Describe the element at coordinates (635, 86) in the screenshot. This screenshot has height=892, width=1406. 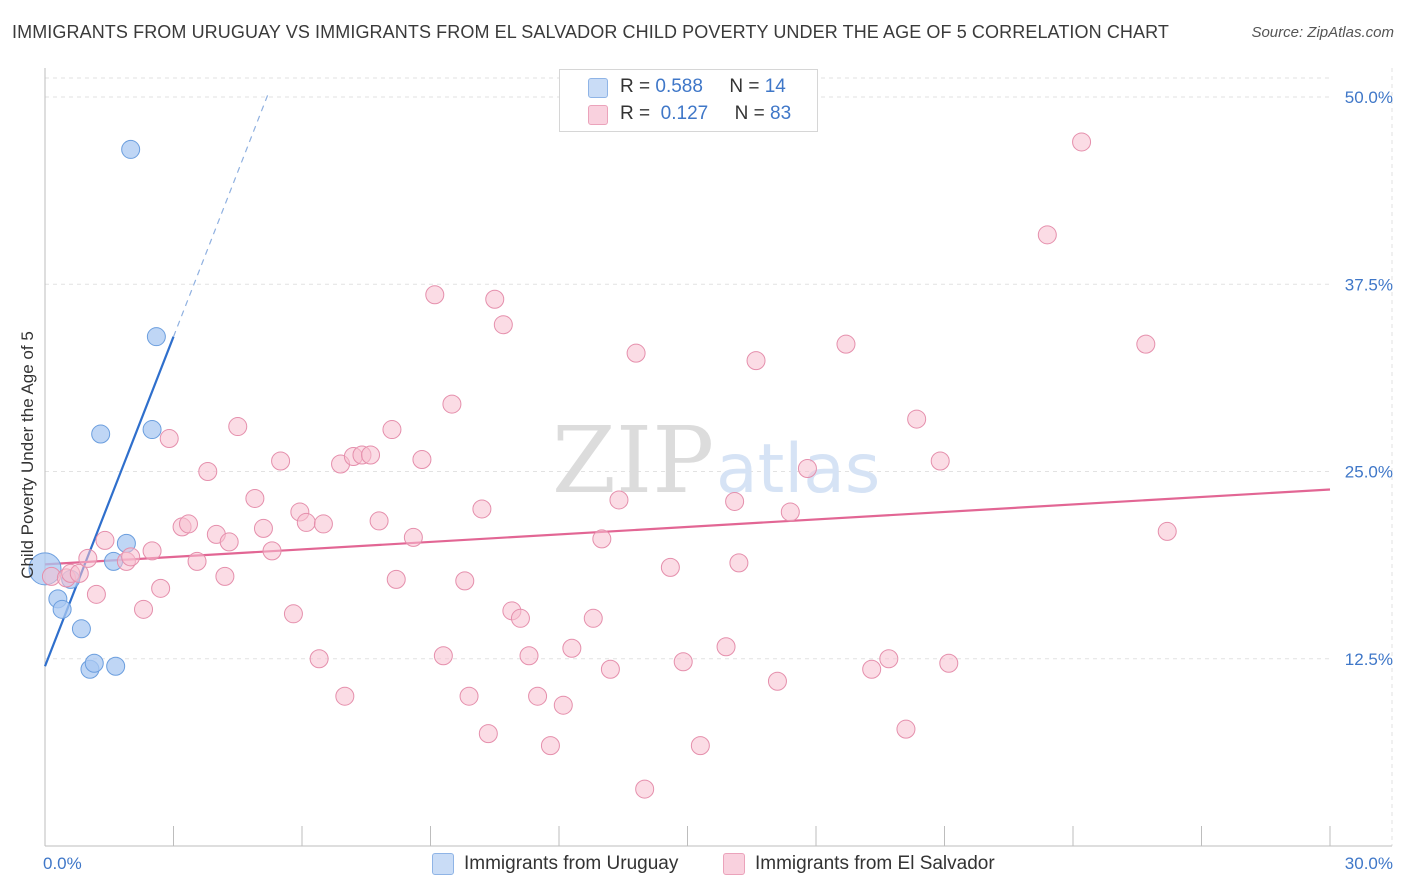
I see `legend-r-label: R =` at that location.